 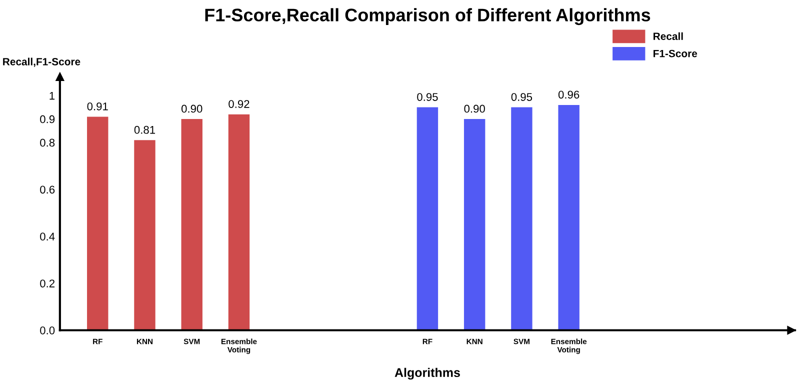 I want to click on y-tick-label: 0.4, so click(x=47, y=236).